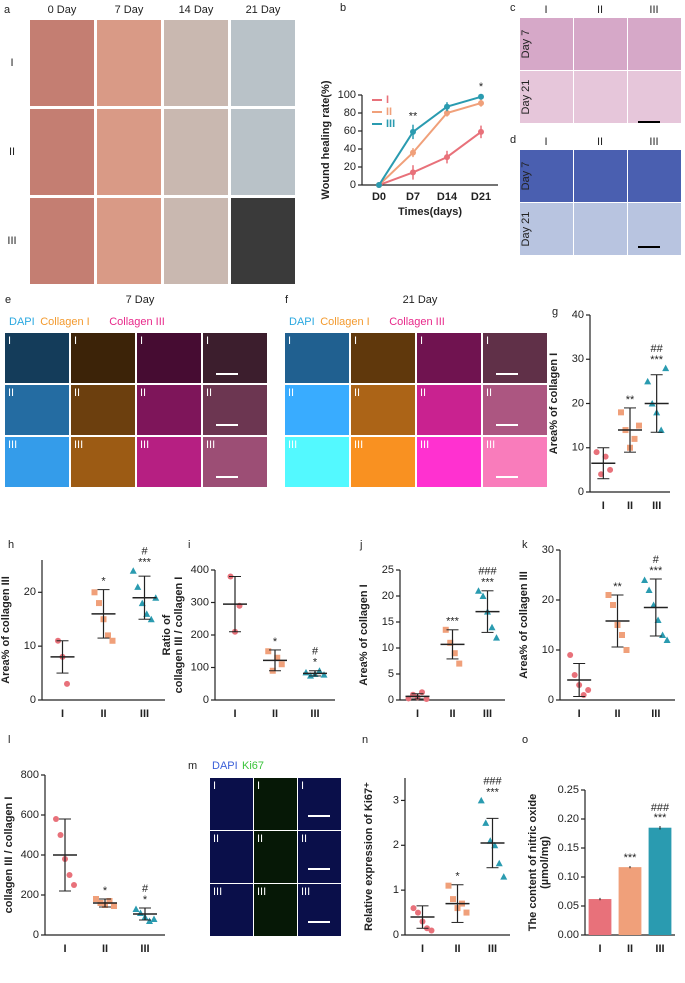 The width and height of the screenshot is (685, 983). Describe the element at coordinates (8, 300) in the screenshot. I see `panel-letter: e` at that location.